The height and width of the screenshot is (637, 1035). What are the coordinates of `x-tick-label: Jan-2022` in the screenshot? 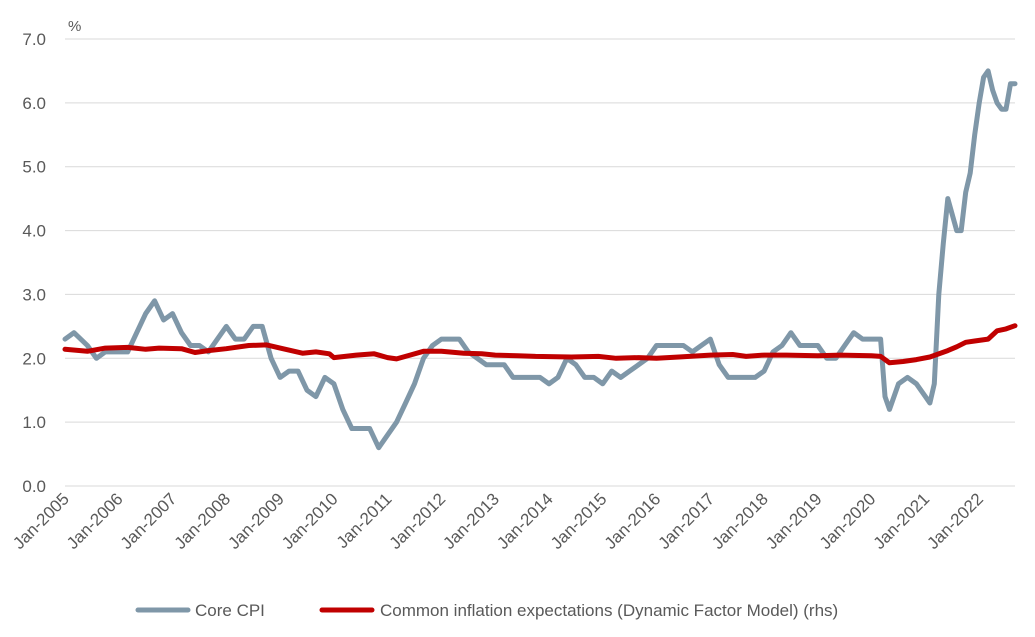 It's located at (955, 521).